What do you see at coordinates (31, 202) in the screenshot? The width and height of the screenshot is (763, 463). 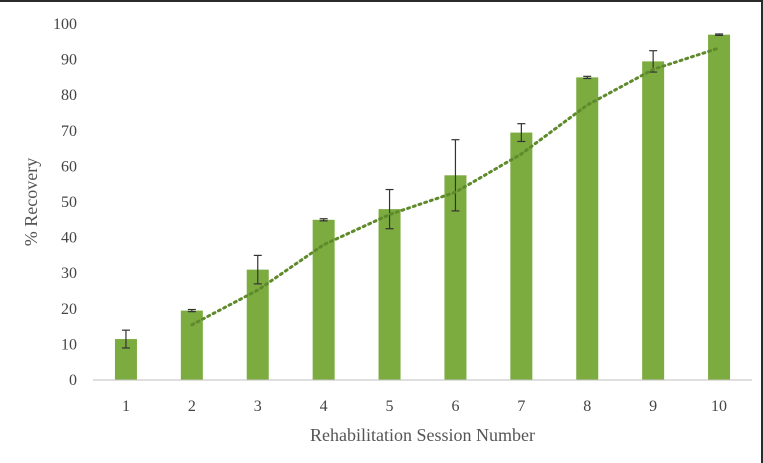 I see `y-axis-title: % Recovery` at bounding box center [31, 202].